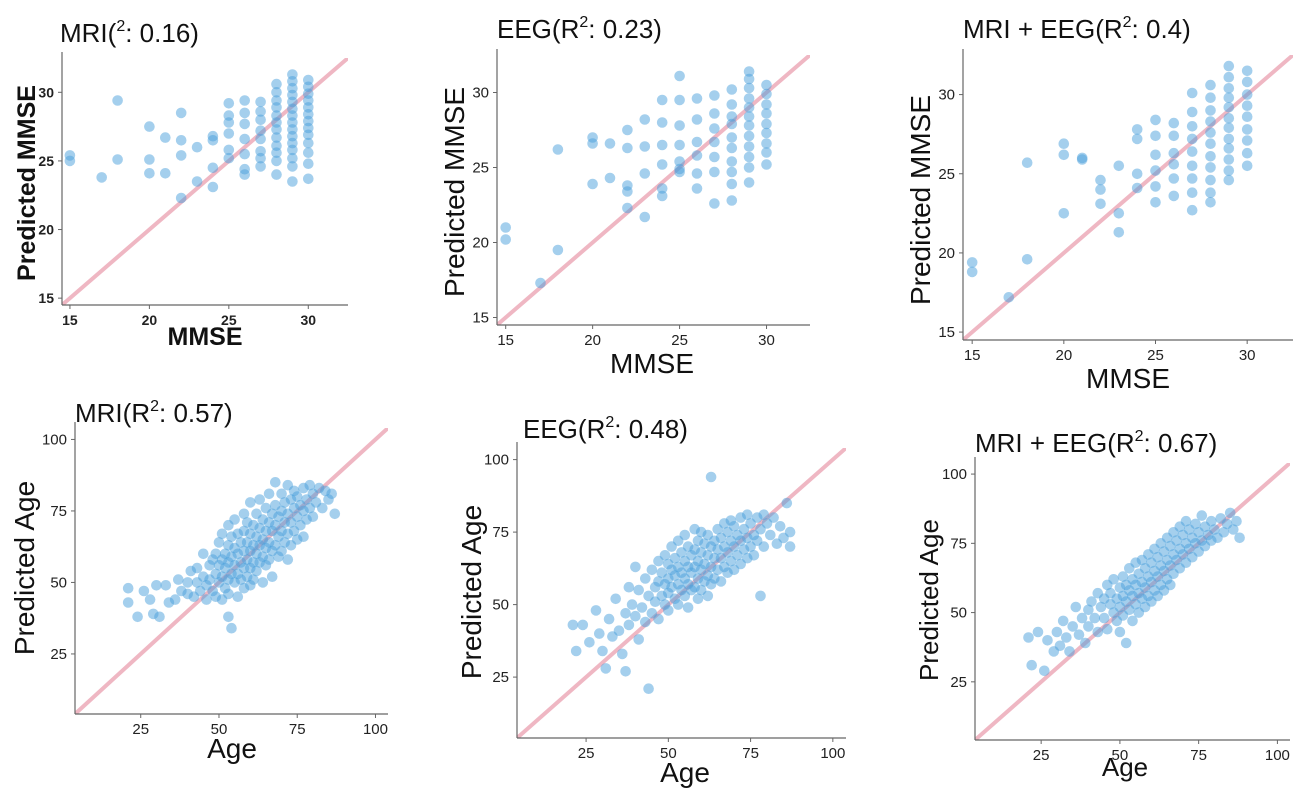 Image resolution: width=1293 pixels, height=788 pixels. I want to click on x-tick-label: 100, so click(375, 729).